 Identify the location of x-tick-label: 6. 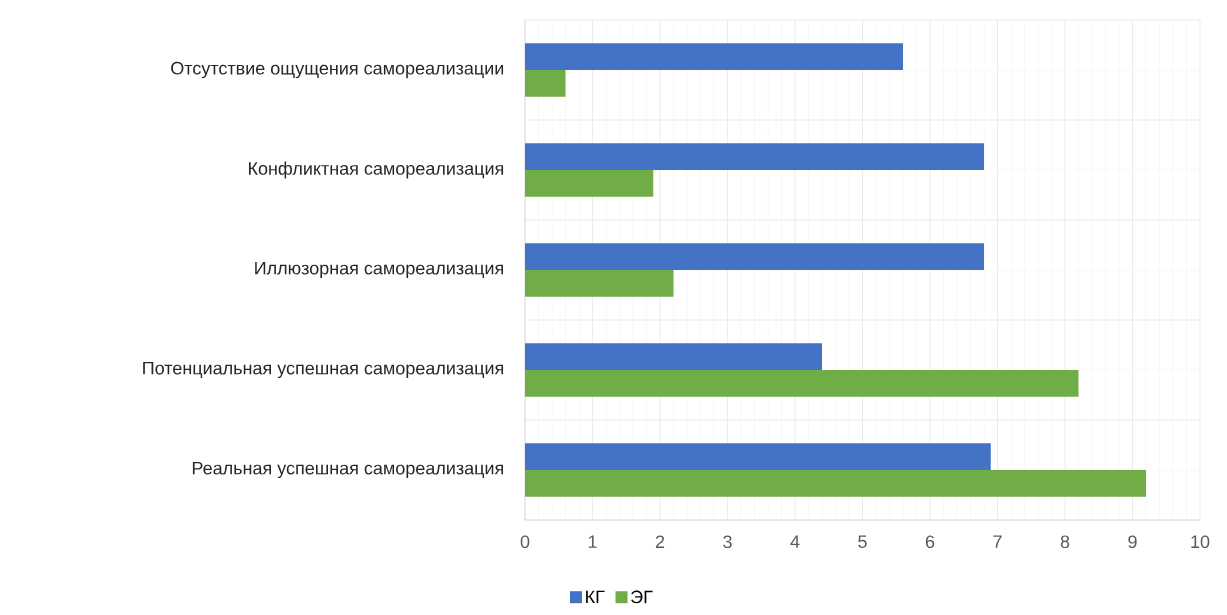
(930, 542).